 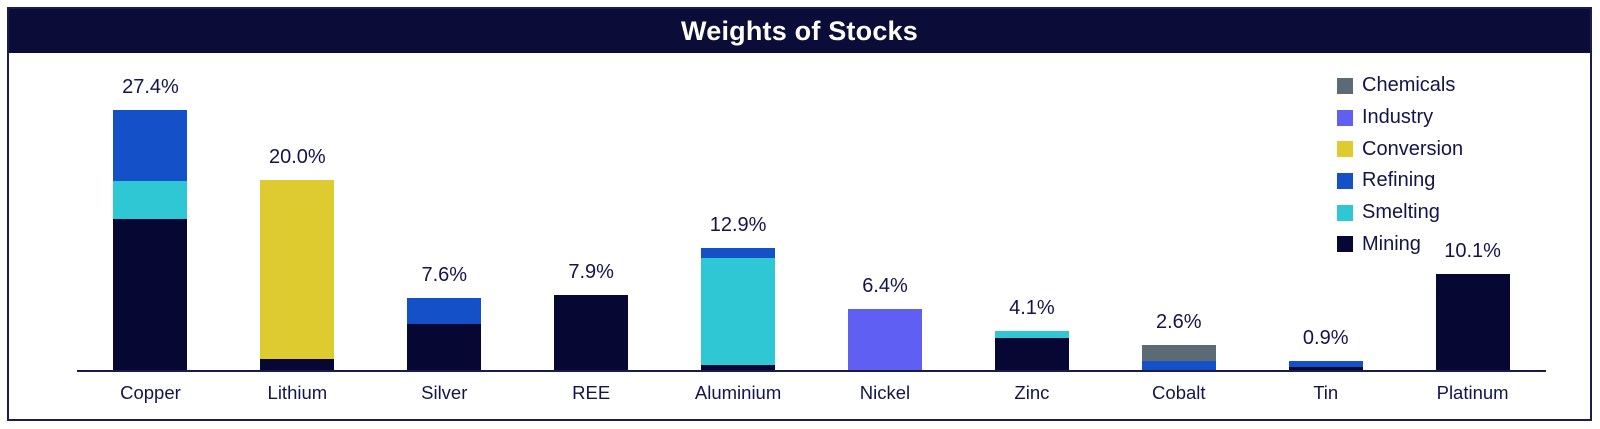 What do you see at coordinates (591, 392) in the screenshot?
I see `x-axis-label: REE` at bounding box center [591, 392].